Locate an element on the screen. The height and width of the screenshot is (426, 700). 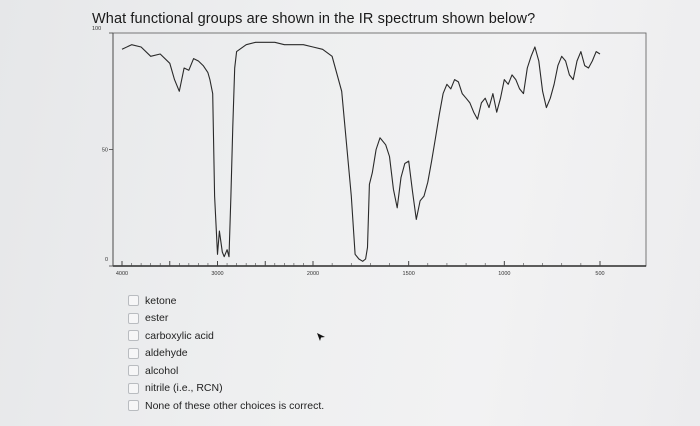
option-label: alcohol is located at coordinates (162, 370).